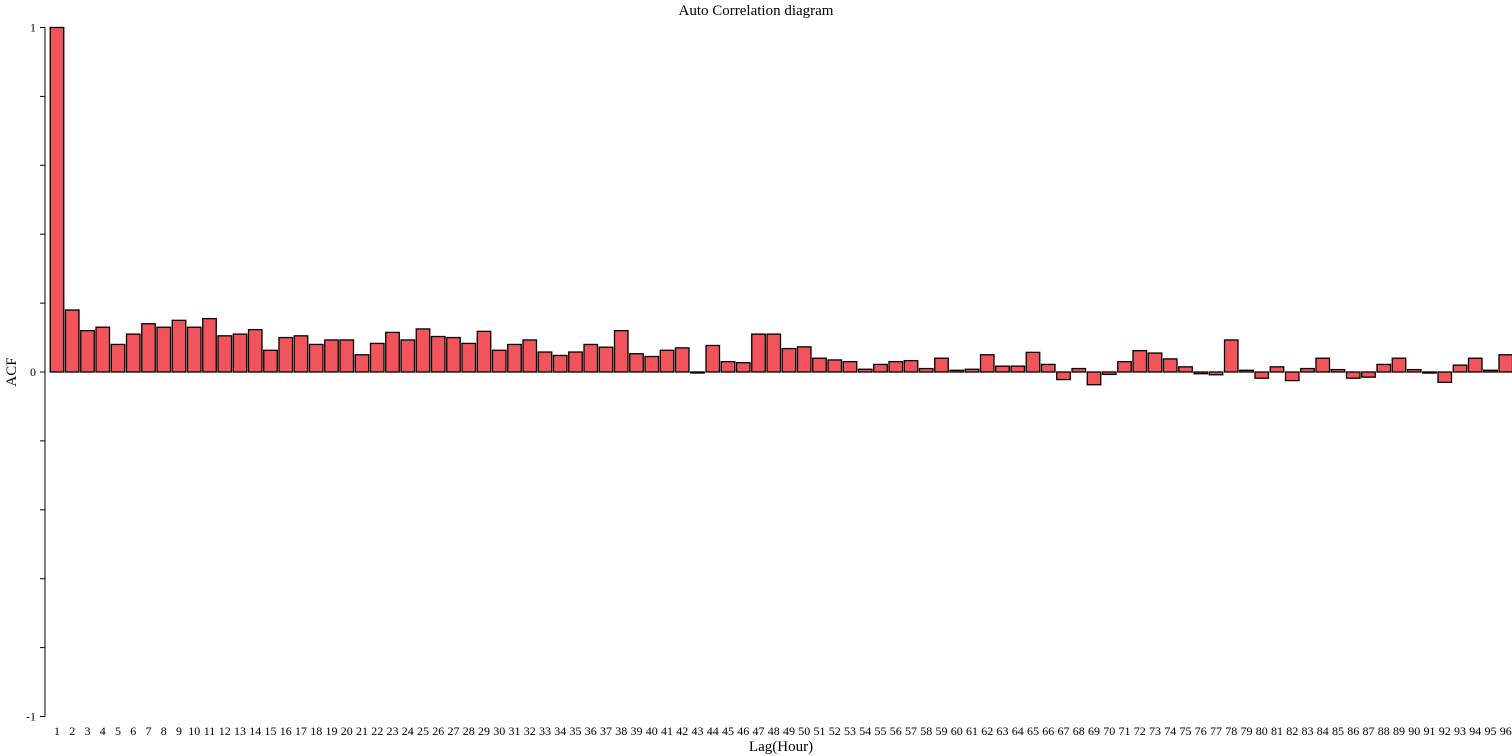 The image size is (1512, 756). Describe the element at coordinates (1201, 731) in the screenshot. I see `x-tick-label: 76` at that location.